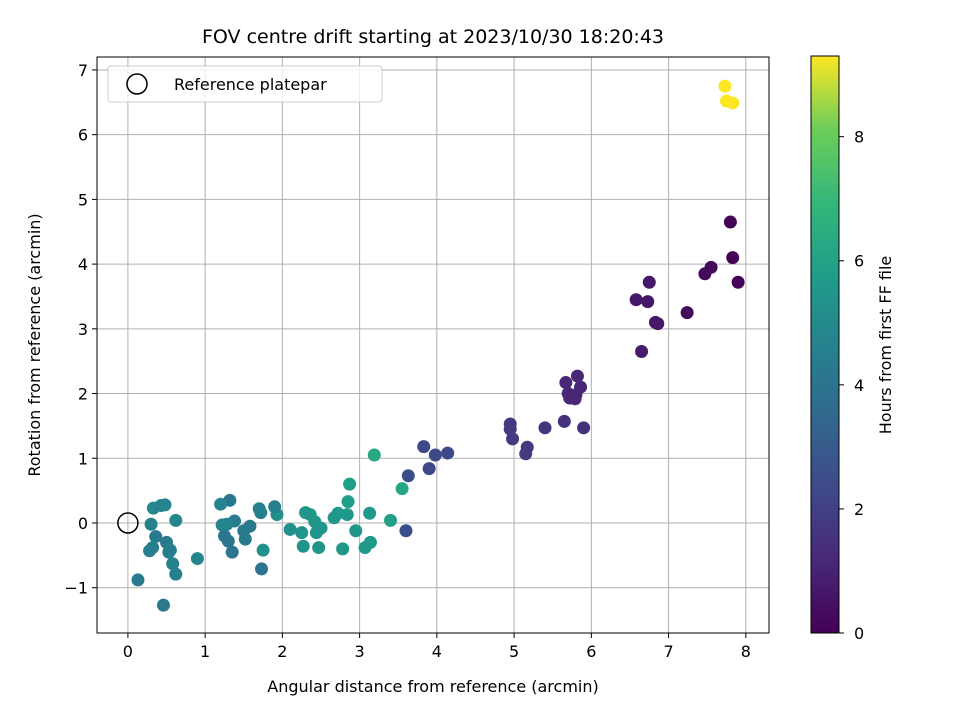 The image size is (960, 720). What do you see at coordinates (746, 651) in the screenshot?
I see `x-tick-label: 8` at bounding box center [746, 651].